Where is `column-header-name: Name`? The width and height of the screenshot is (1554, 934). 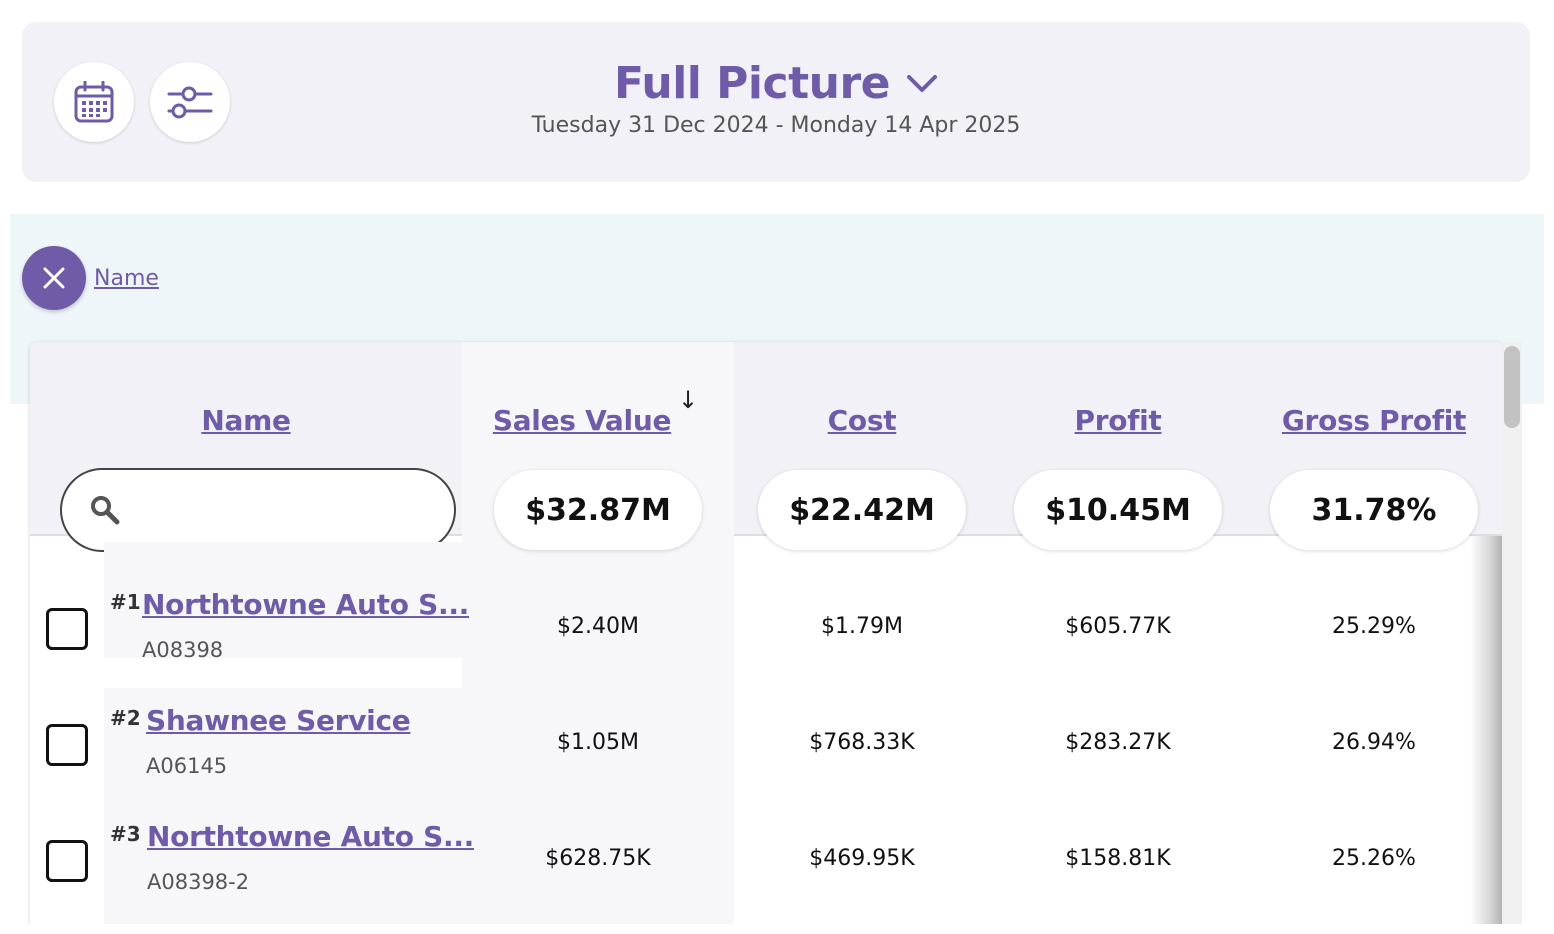 column-header-name: Name is located at coordinates (246, 420).